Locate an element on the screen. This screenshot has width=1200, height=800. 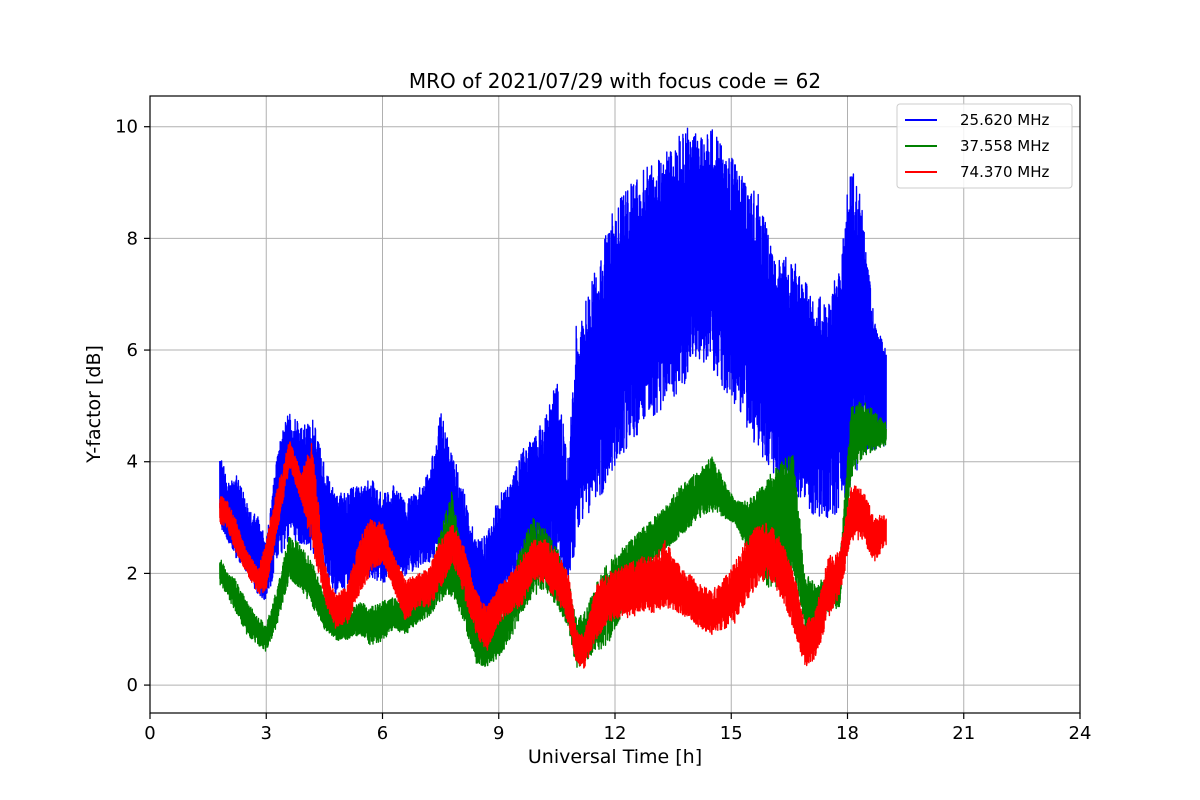
x-tick-label: 15 is located at coordinates (731, 733).